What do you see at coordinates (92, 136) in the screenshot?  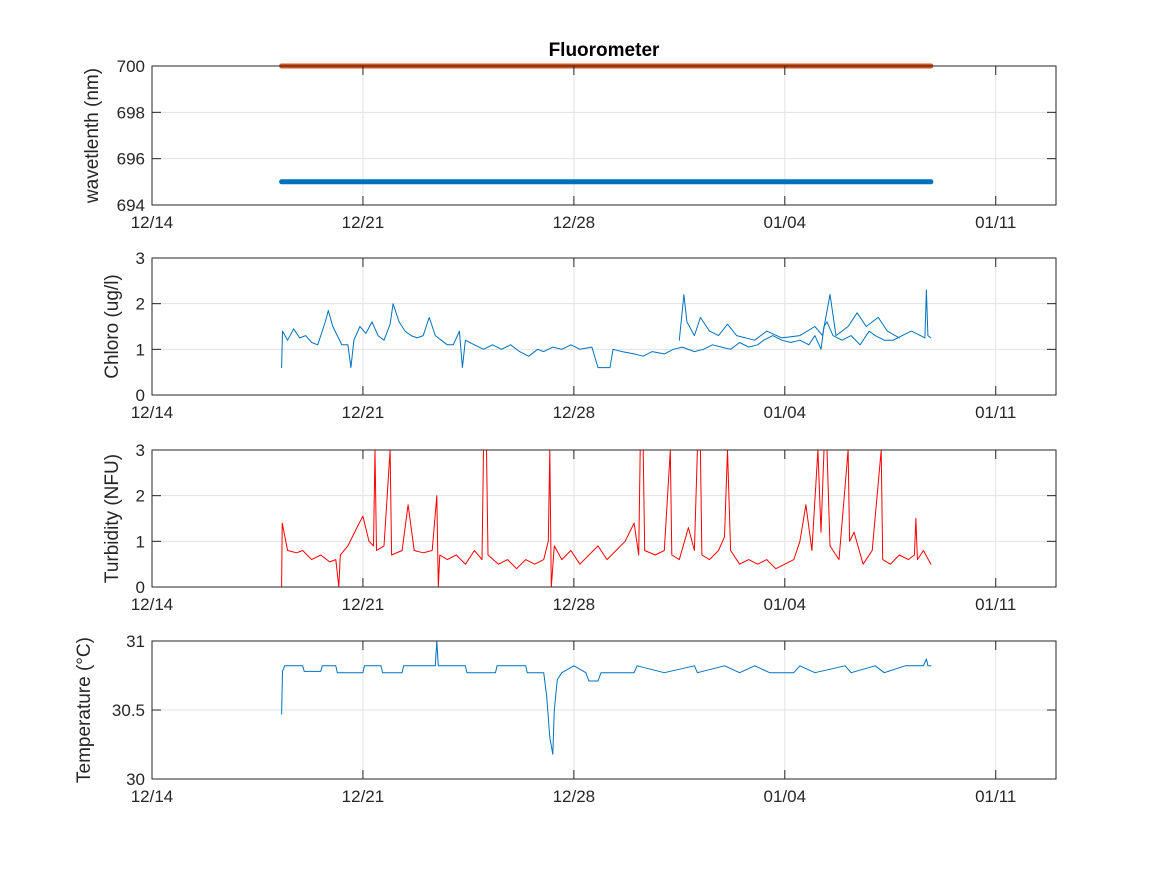 I see `y-axis-label: wavetlenth (nm)` at bounding box center [92, 136].